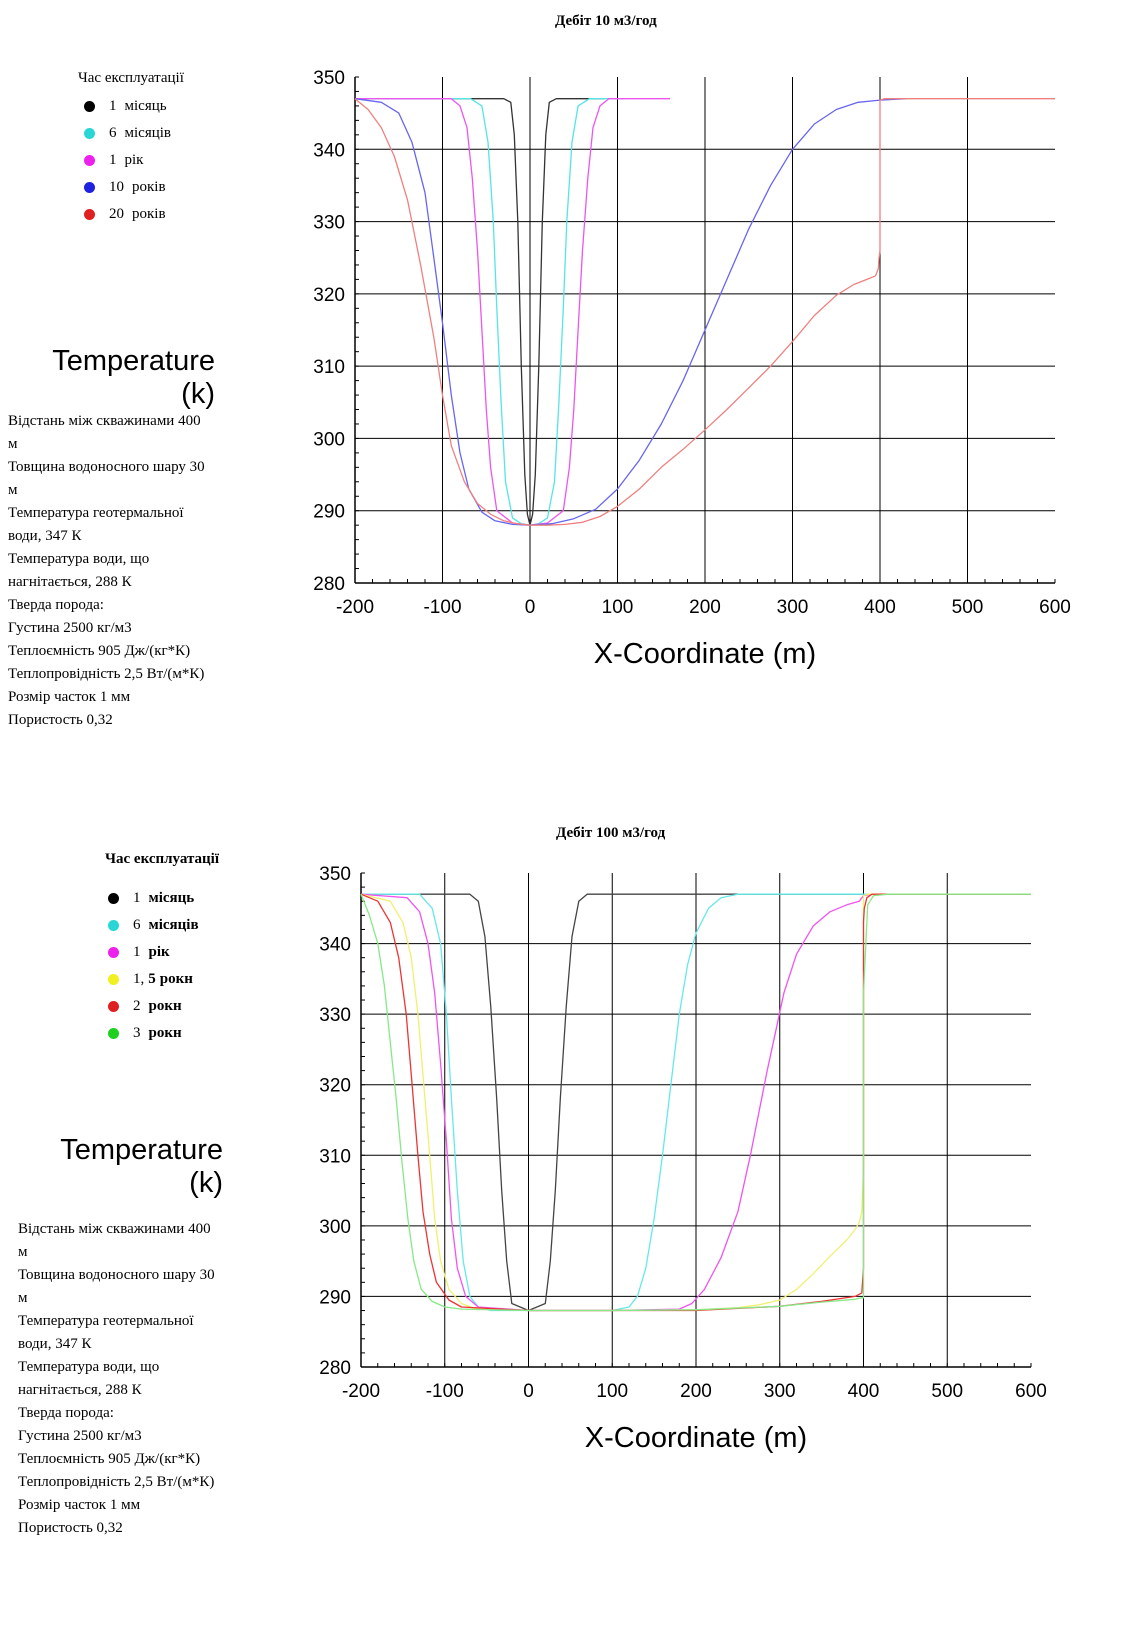  I want to click on chart-title: Дебіт 10 м3/год, so click(606, 21).